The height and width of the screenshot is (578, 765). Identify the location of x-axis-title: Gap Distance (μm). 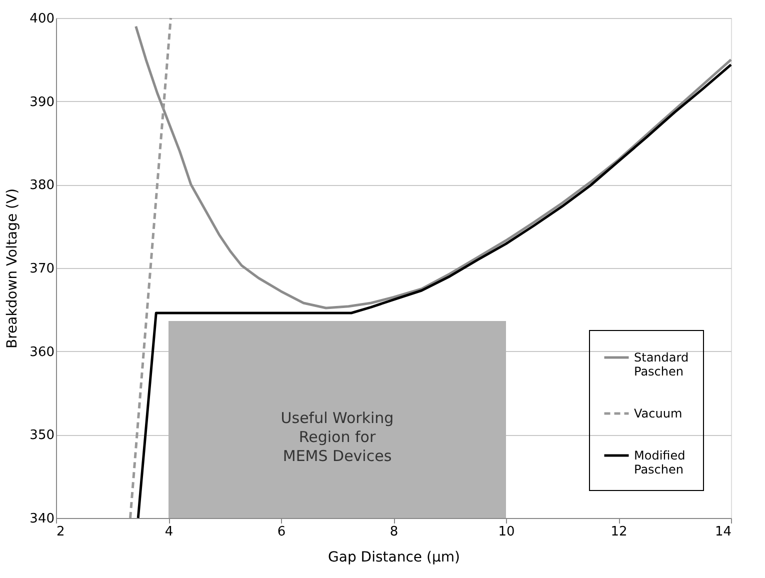
(394, 558).